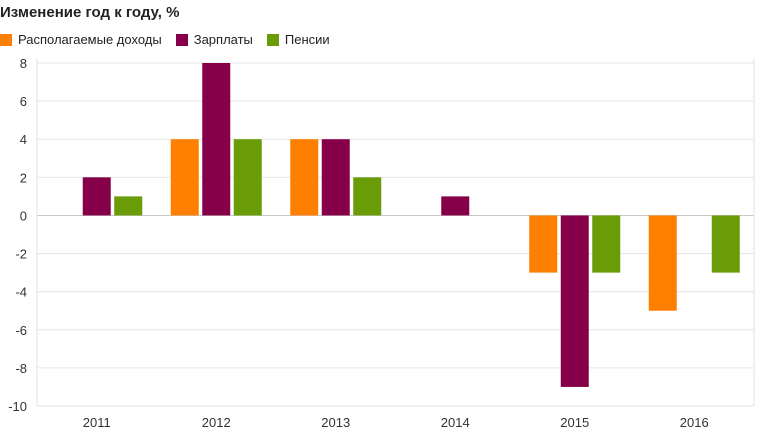 This screenshot has width=780, height=440. I want to click on y-tick-label: 0, so click(23, 215).